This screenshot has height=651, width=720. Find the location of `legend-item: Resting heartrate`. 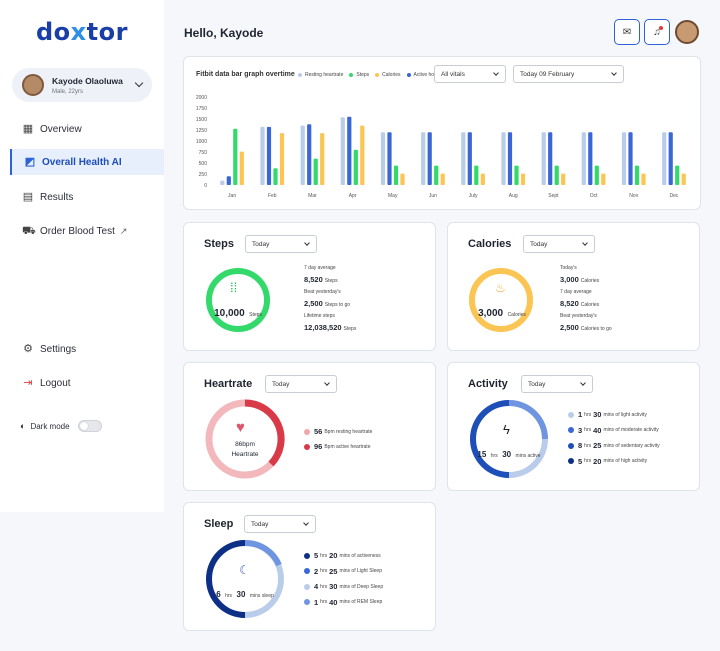

legend-item: Resting heartrate is located at coordinates (320, 75).